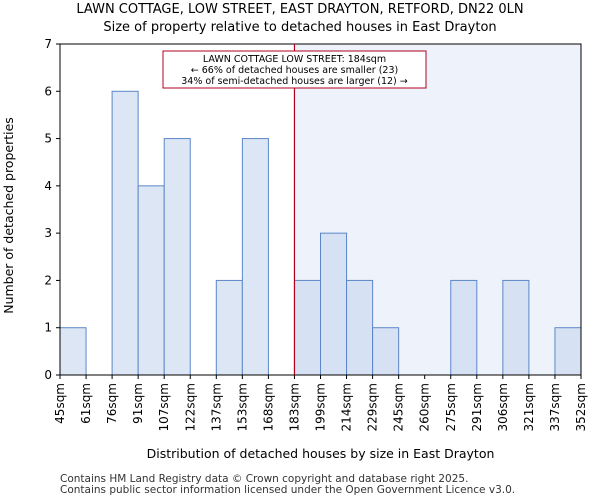 The width and height of the screenshot is (600, 500). I want to click on annotation-line: LAWN COTTAGE LOW STREET: 184sqm, so click(294, 59).